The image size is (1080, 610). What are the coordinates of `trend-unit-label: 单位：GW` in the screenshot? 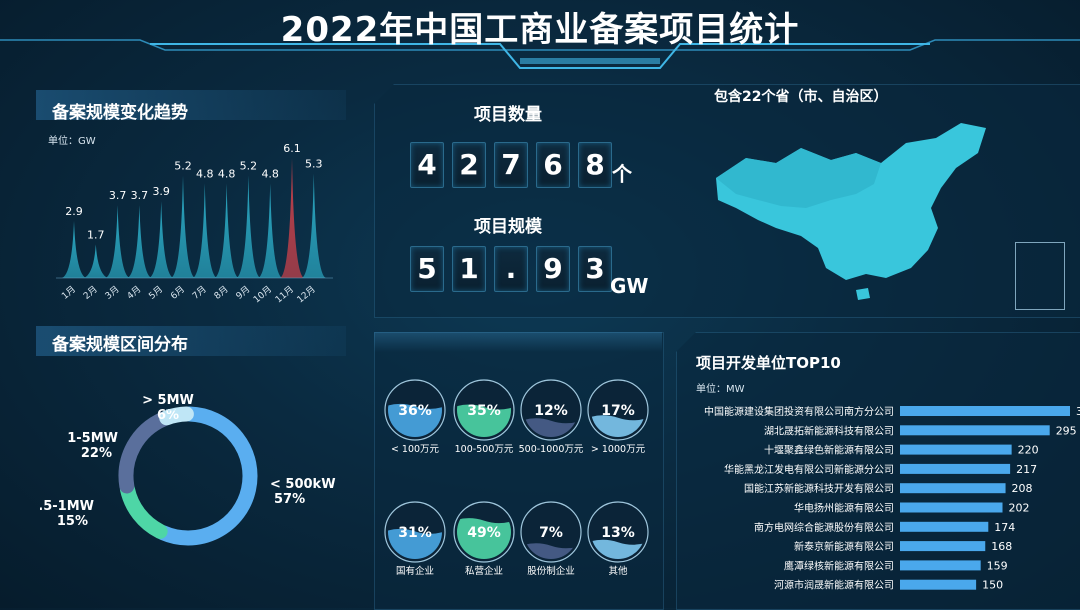 It's located at (72, 141).